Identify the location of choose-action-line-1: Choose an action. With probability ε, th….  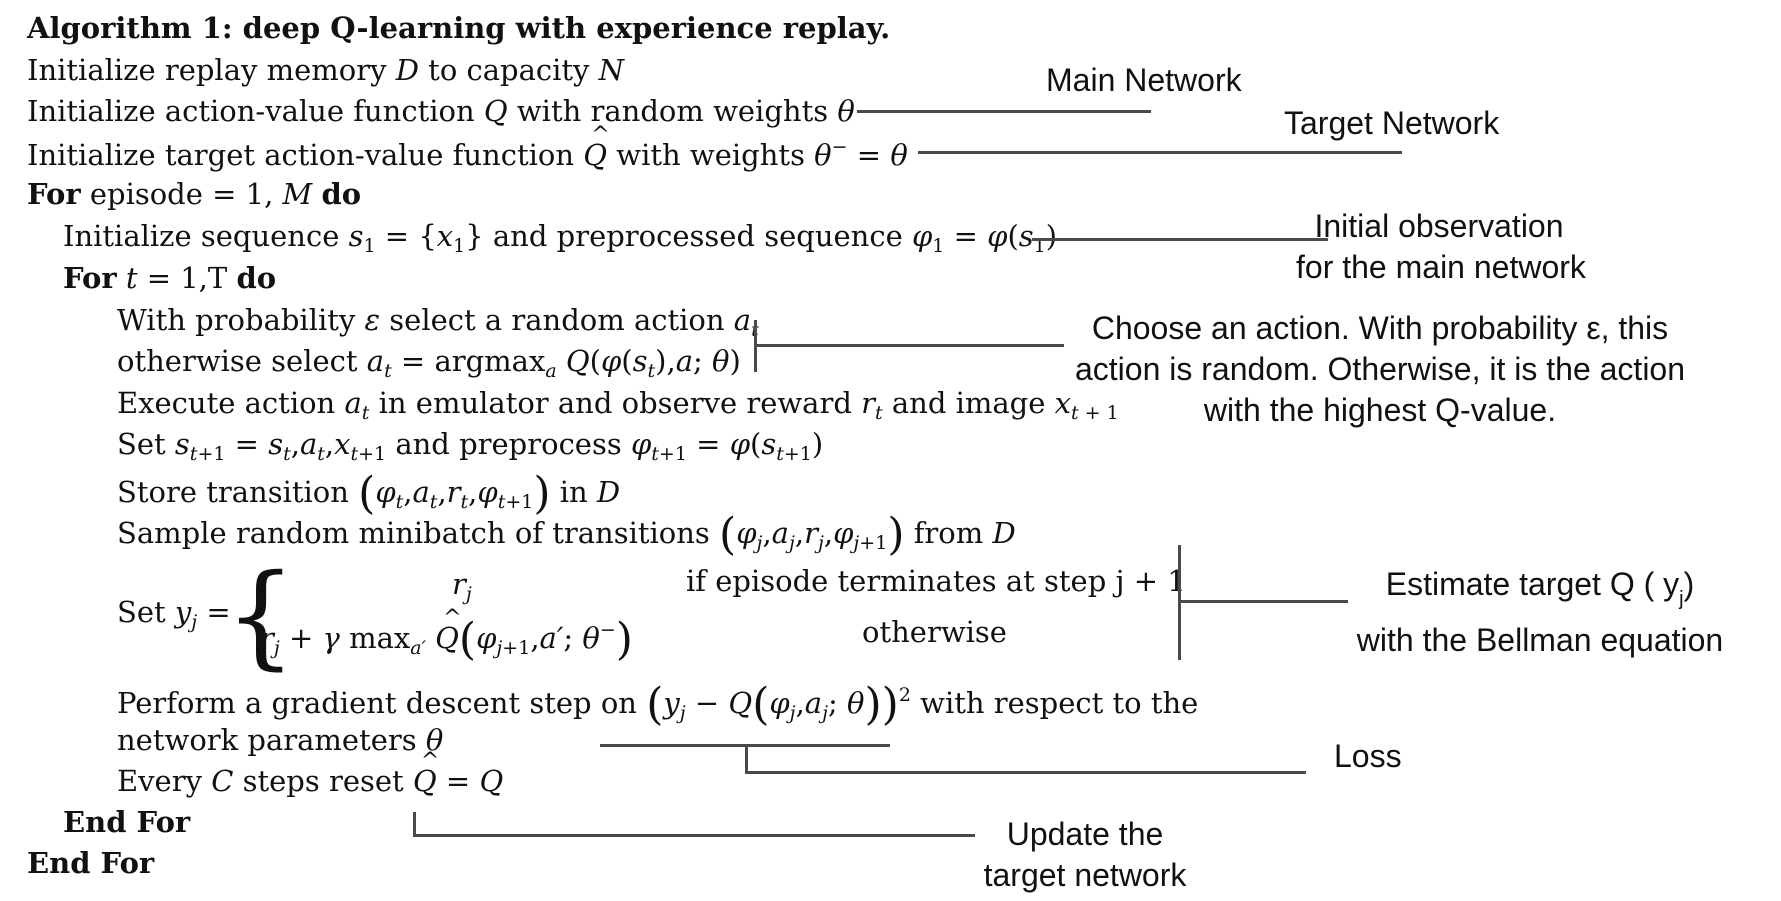
(1380, 328).